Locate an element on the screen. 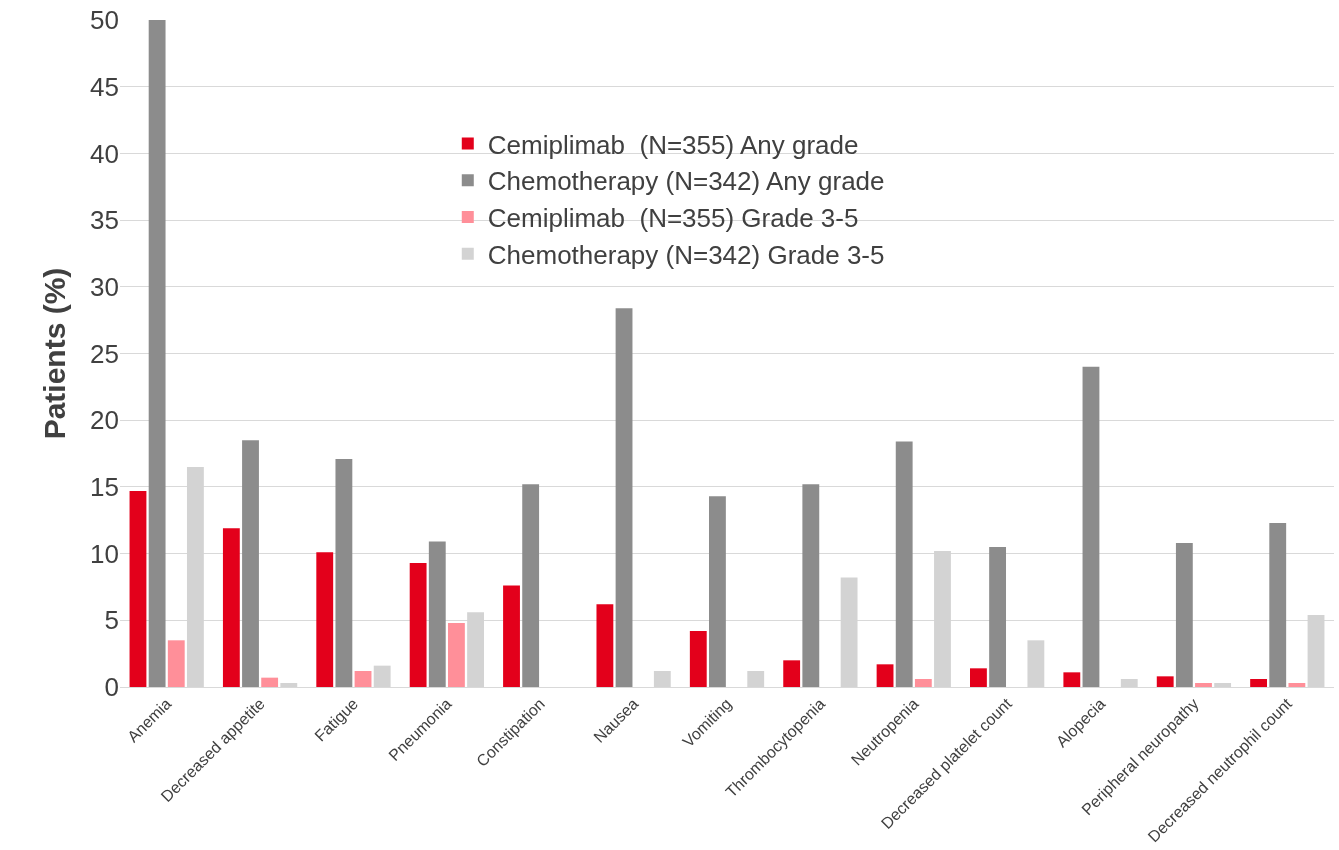 This screenshot has height=850, width=1339. y-tick-label: 20 is located at coordinates (104, 420).